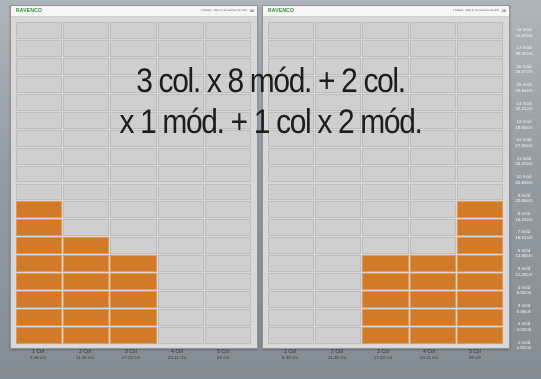 This screenshot has height=379, width=541. I want to click on module-label: 15 mód 34.54cm, so click(524, 87).